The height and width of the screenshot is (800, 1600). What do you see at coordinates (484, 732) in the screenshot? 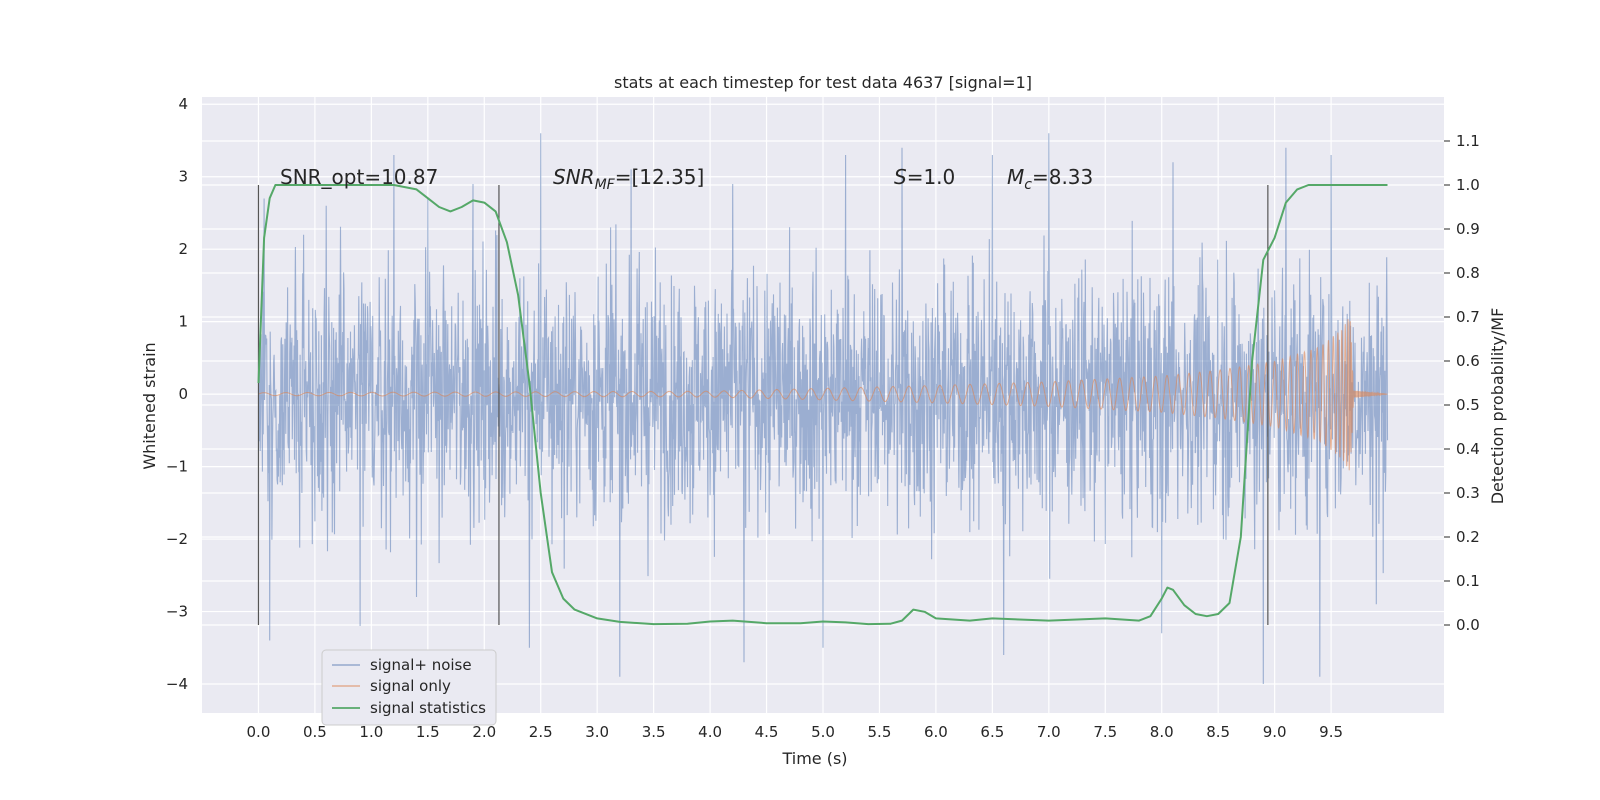
I see `x-tick-label: 2.0` at bounding box center [484, 732].